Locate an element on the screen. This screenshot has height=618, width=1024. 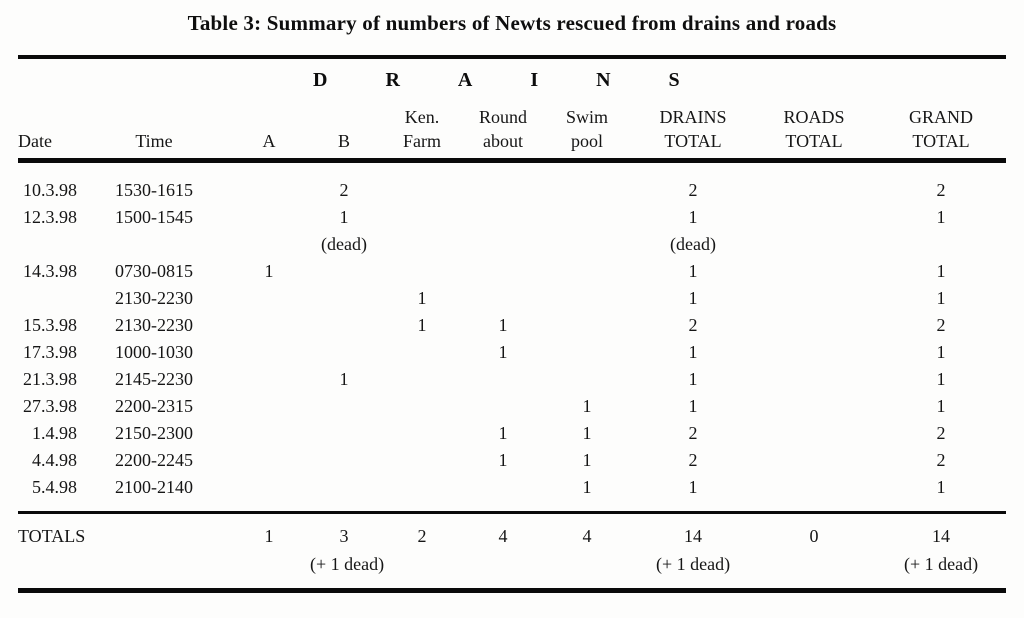
header-top-line: ROADS is located at coordinates (814, 117).